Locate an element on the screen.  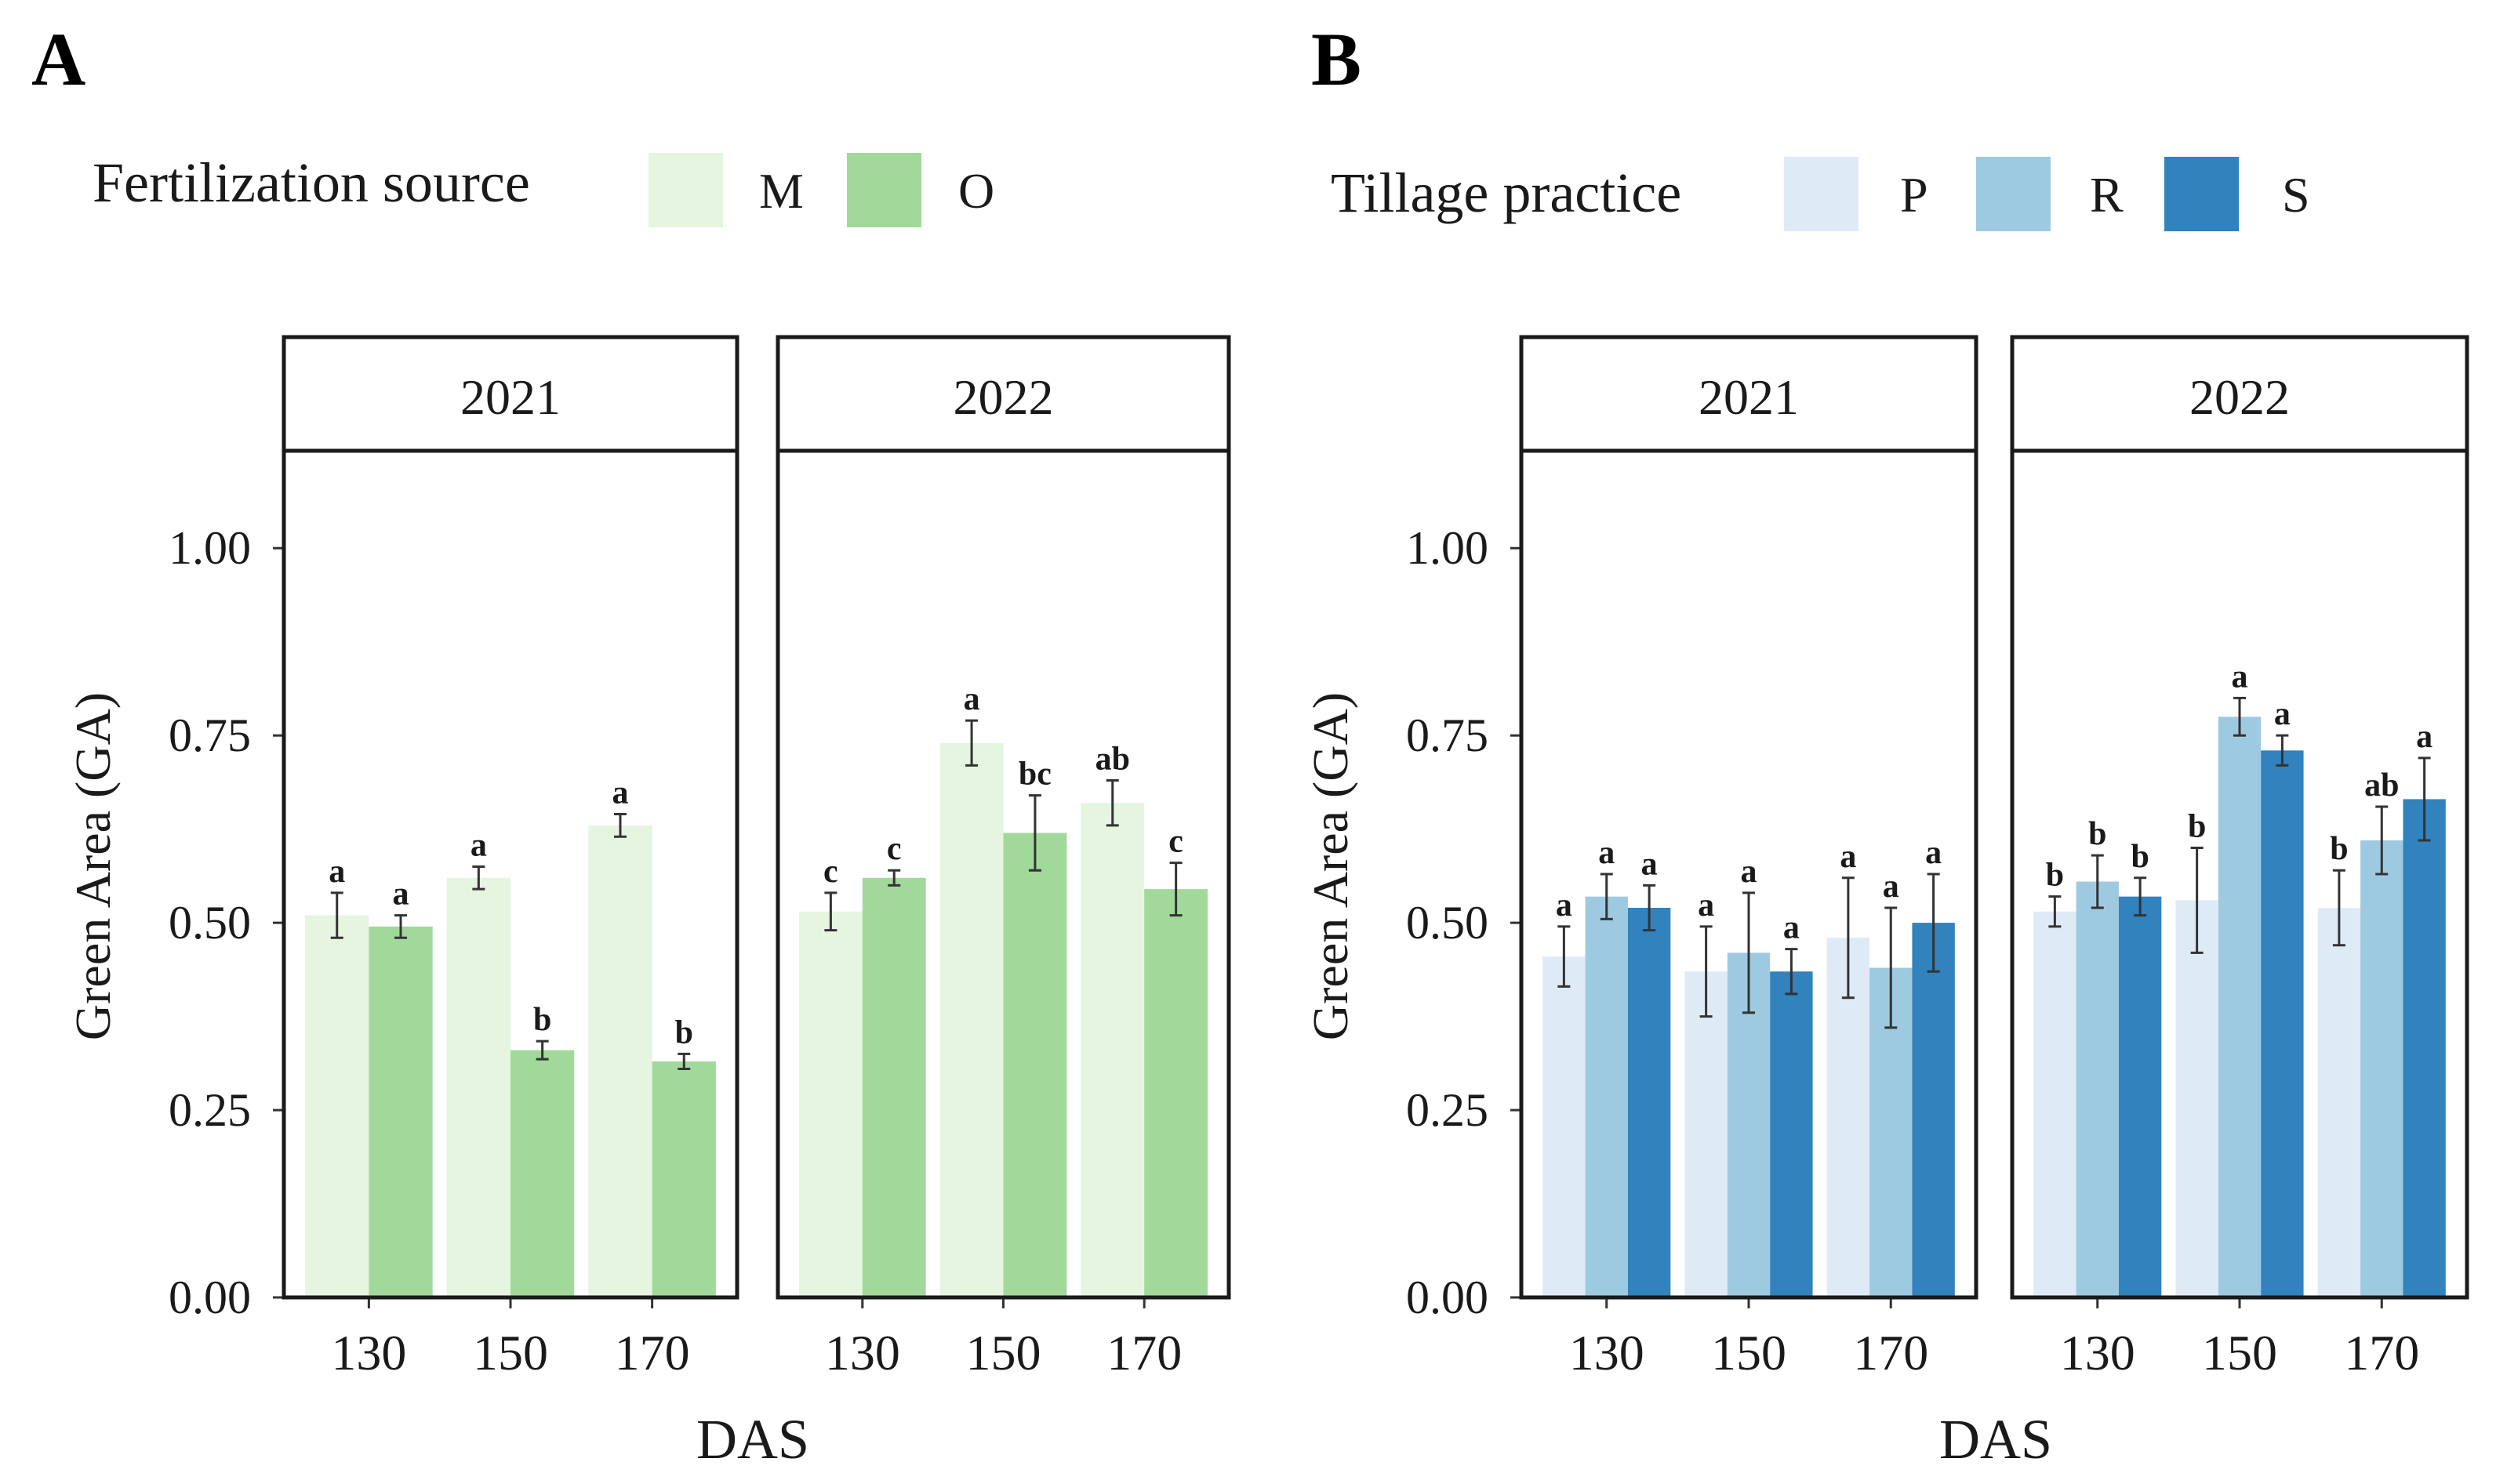
legend-label-p: P is located at coordinates (1914, 195).